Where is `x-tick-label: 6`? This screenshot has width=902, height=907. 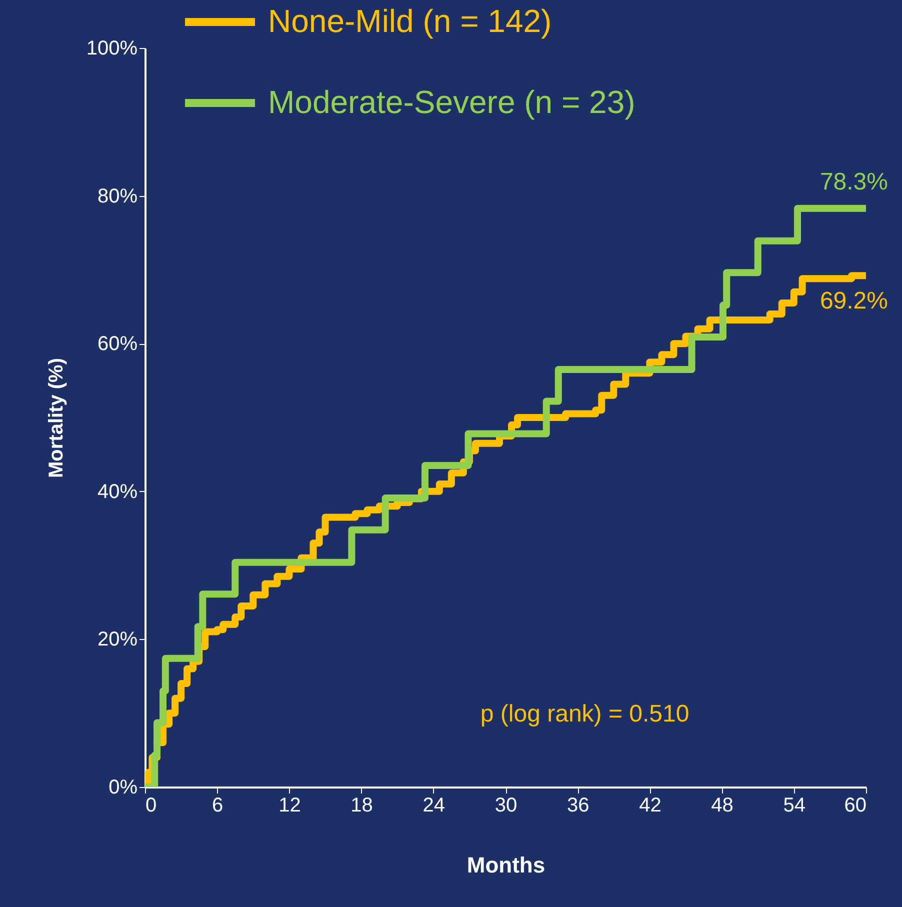
x-tick-label: 6 is located at coordinates (218, 805).